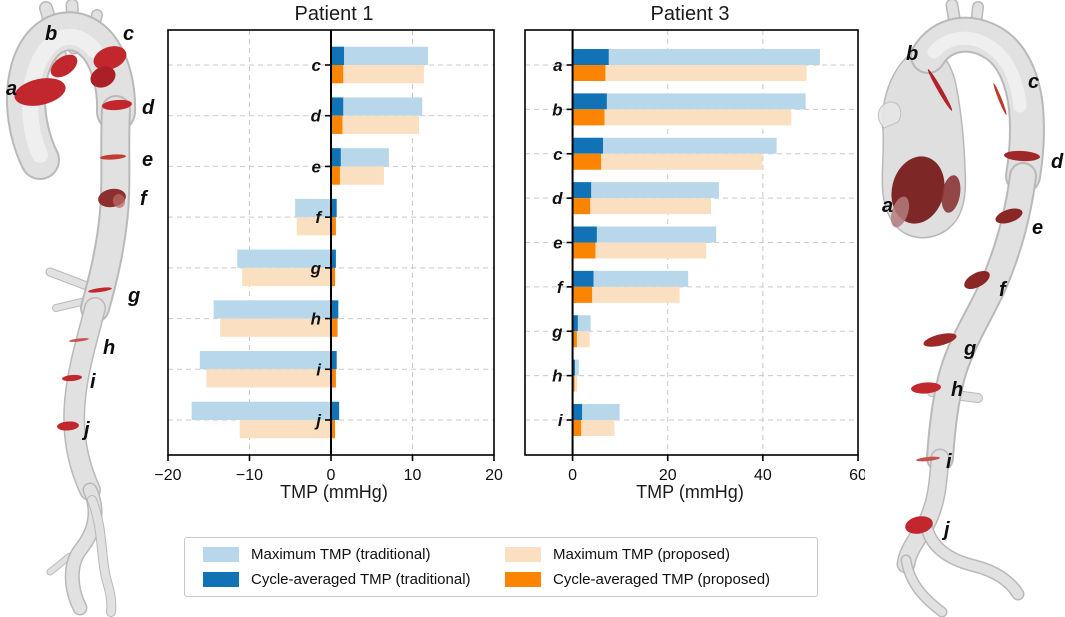  I want to click on legend-item-cycle-traditional: Cycle-averaged TMP (traditional), so click(354, 579).